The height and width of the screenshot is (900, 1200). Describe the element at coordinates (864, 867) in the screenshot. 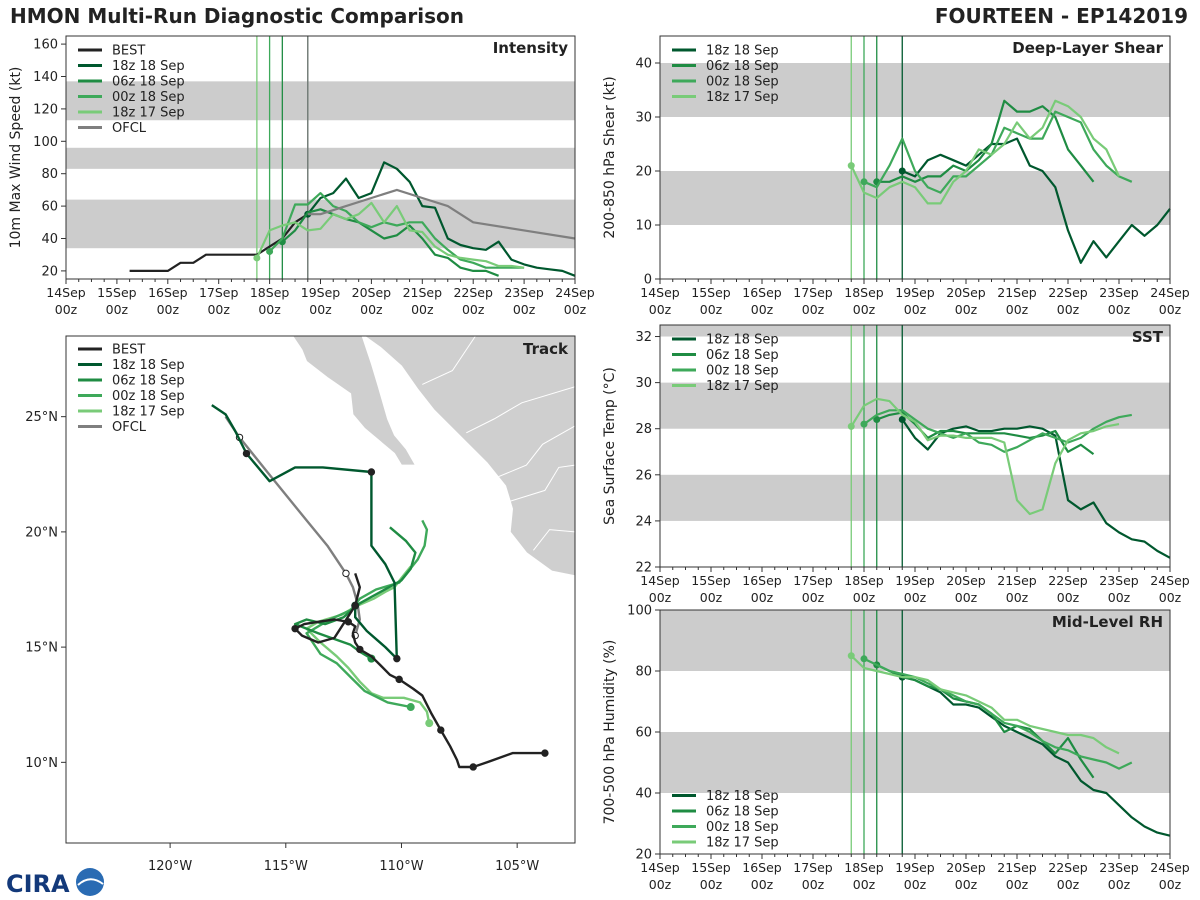

I see `x-tick-label: 18Sep` at that location.